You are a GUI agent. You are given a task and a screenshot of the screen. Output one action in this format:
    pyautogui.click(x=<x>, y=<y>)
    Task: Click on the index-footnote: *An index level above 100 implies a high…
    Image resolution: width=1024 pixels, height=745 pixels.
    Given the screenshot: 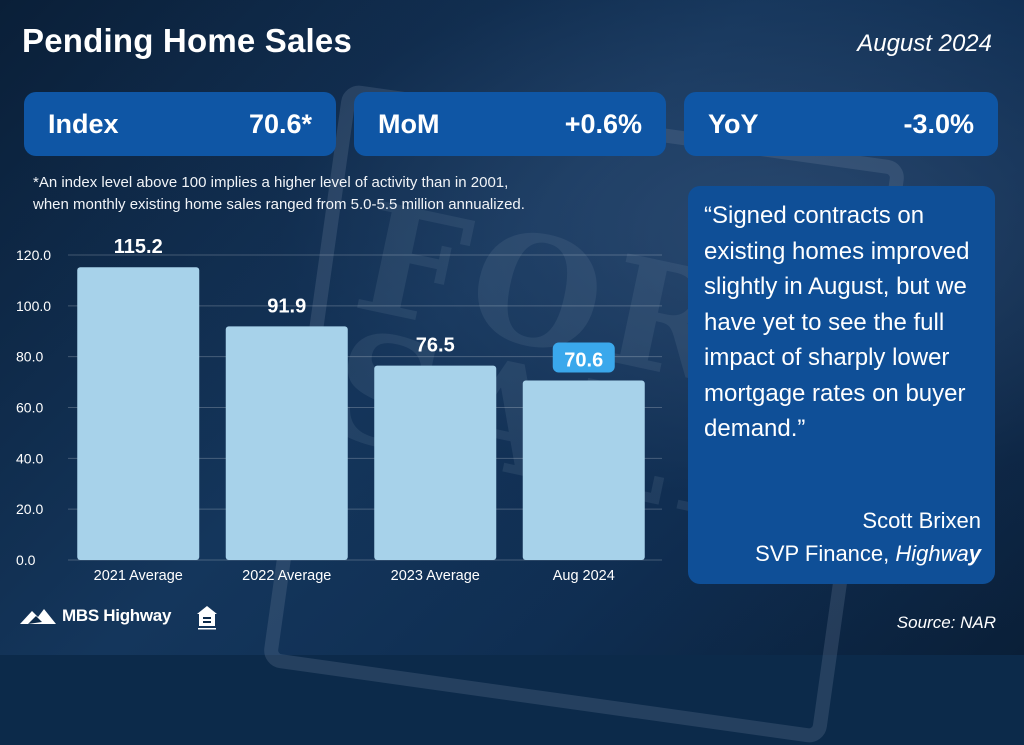 What is the action you would take?
    pyautogui.click(x=279, y=194)
    